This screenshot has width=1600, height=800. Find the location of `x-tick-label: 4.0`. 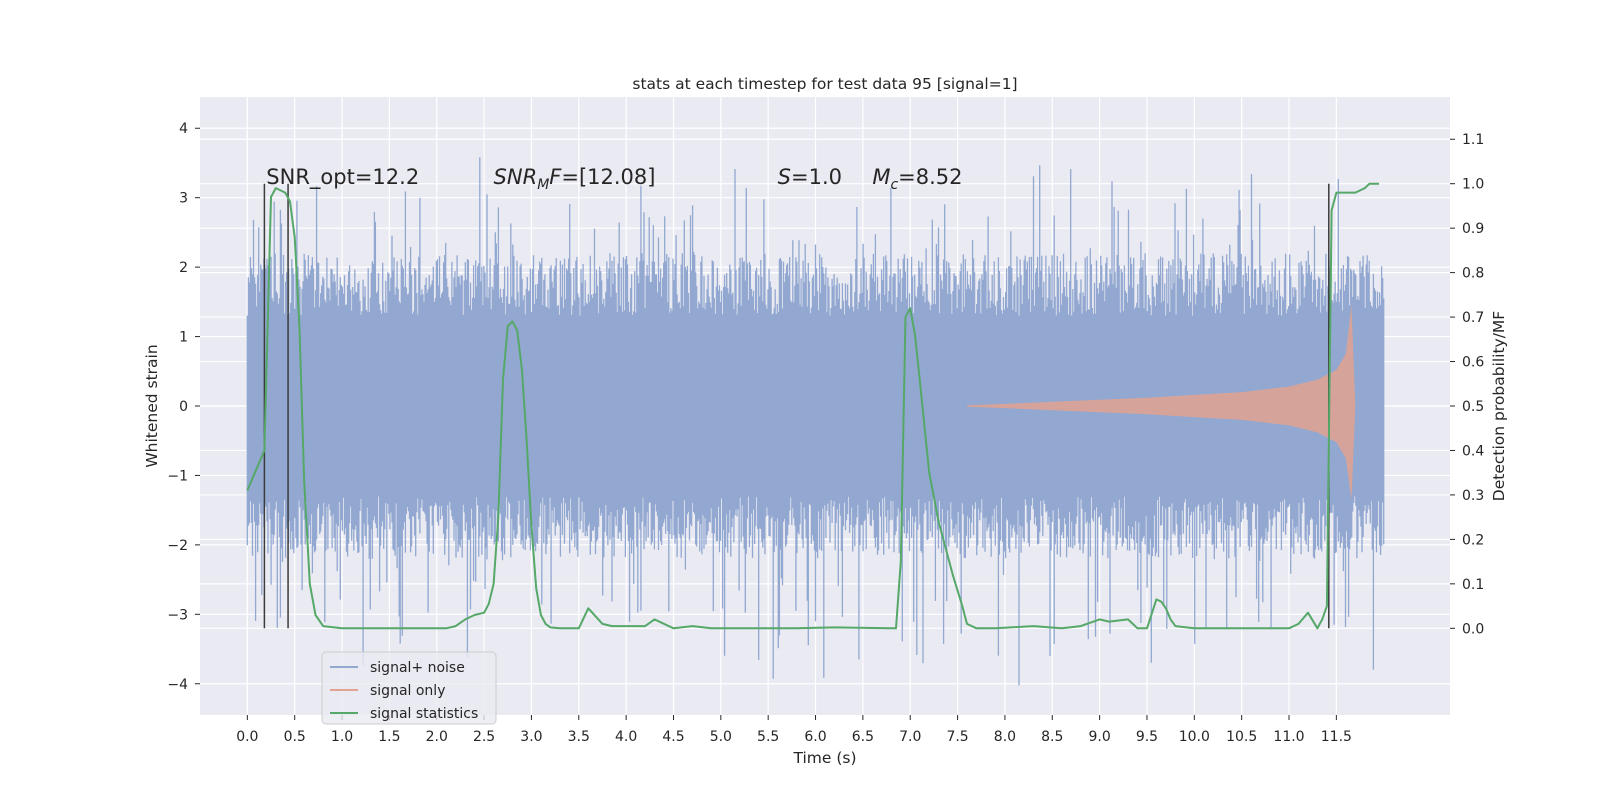

x-tick-label: 4.0 is located at coordinates (626, 737).